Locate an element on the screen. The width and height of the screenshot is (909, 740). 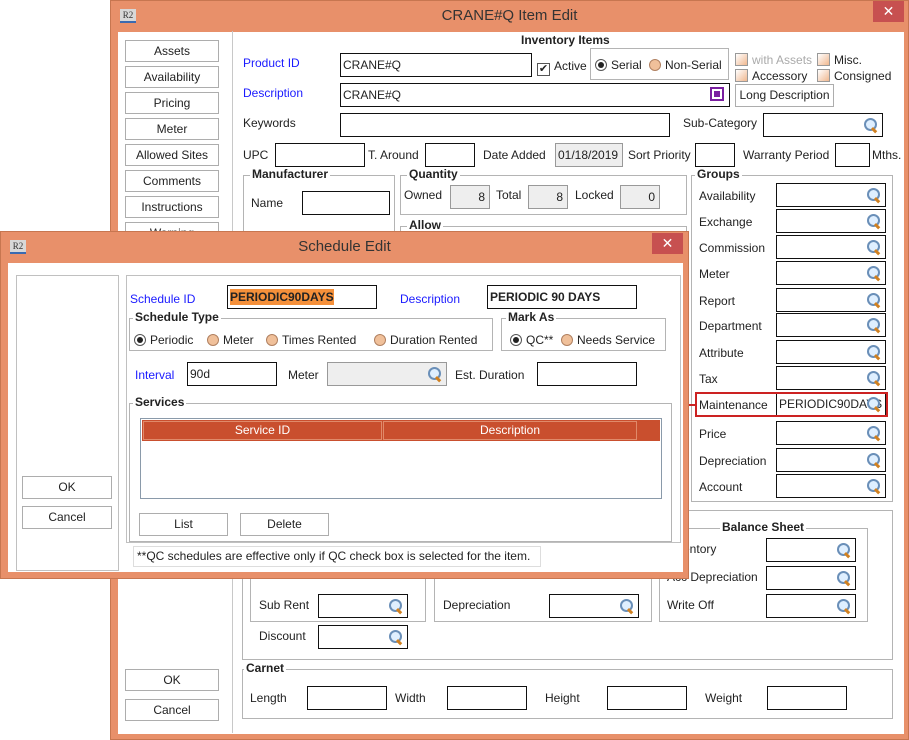
group-value-maintenance: PERIODIC90DAYS is located at coordinates (831, 404).